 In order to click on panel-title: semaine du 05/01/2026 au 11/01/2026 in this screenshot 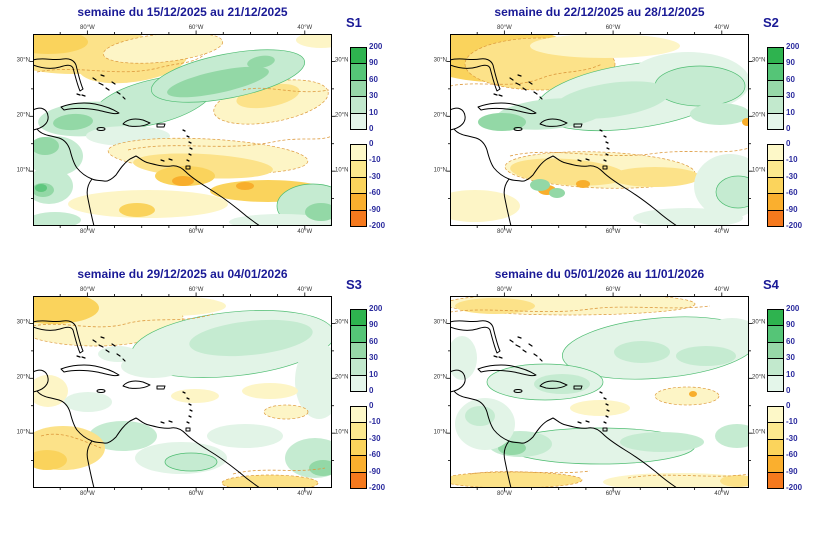, I will do `click(599, 274)`.